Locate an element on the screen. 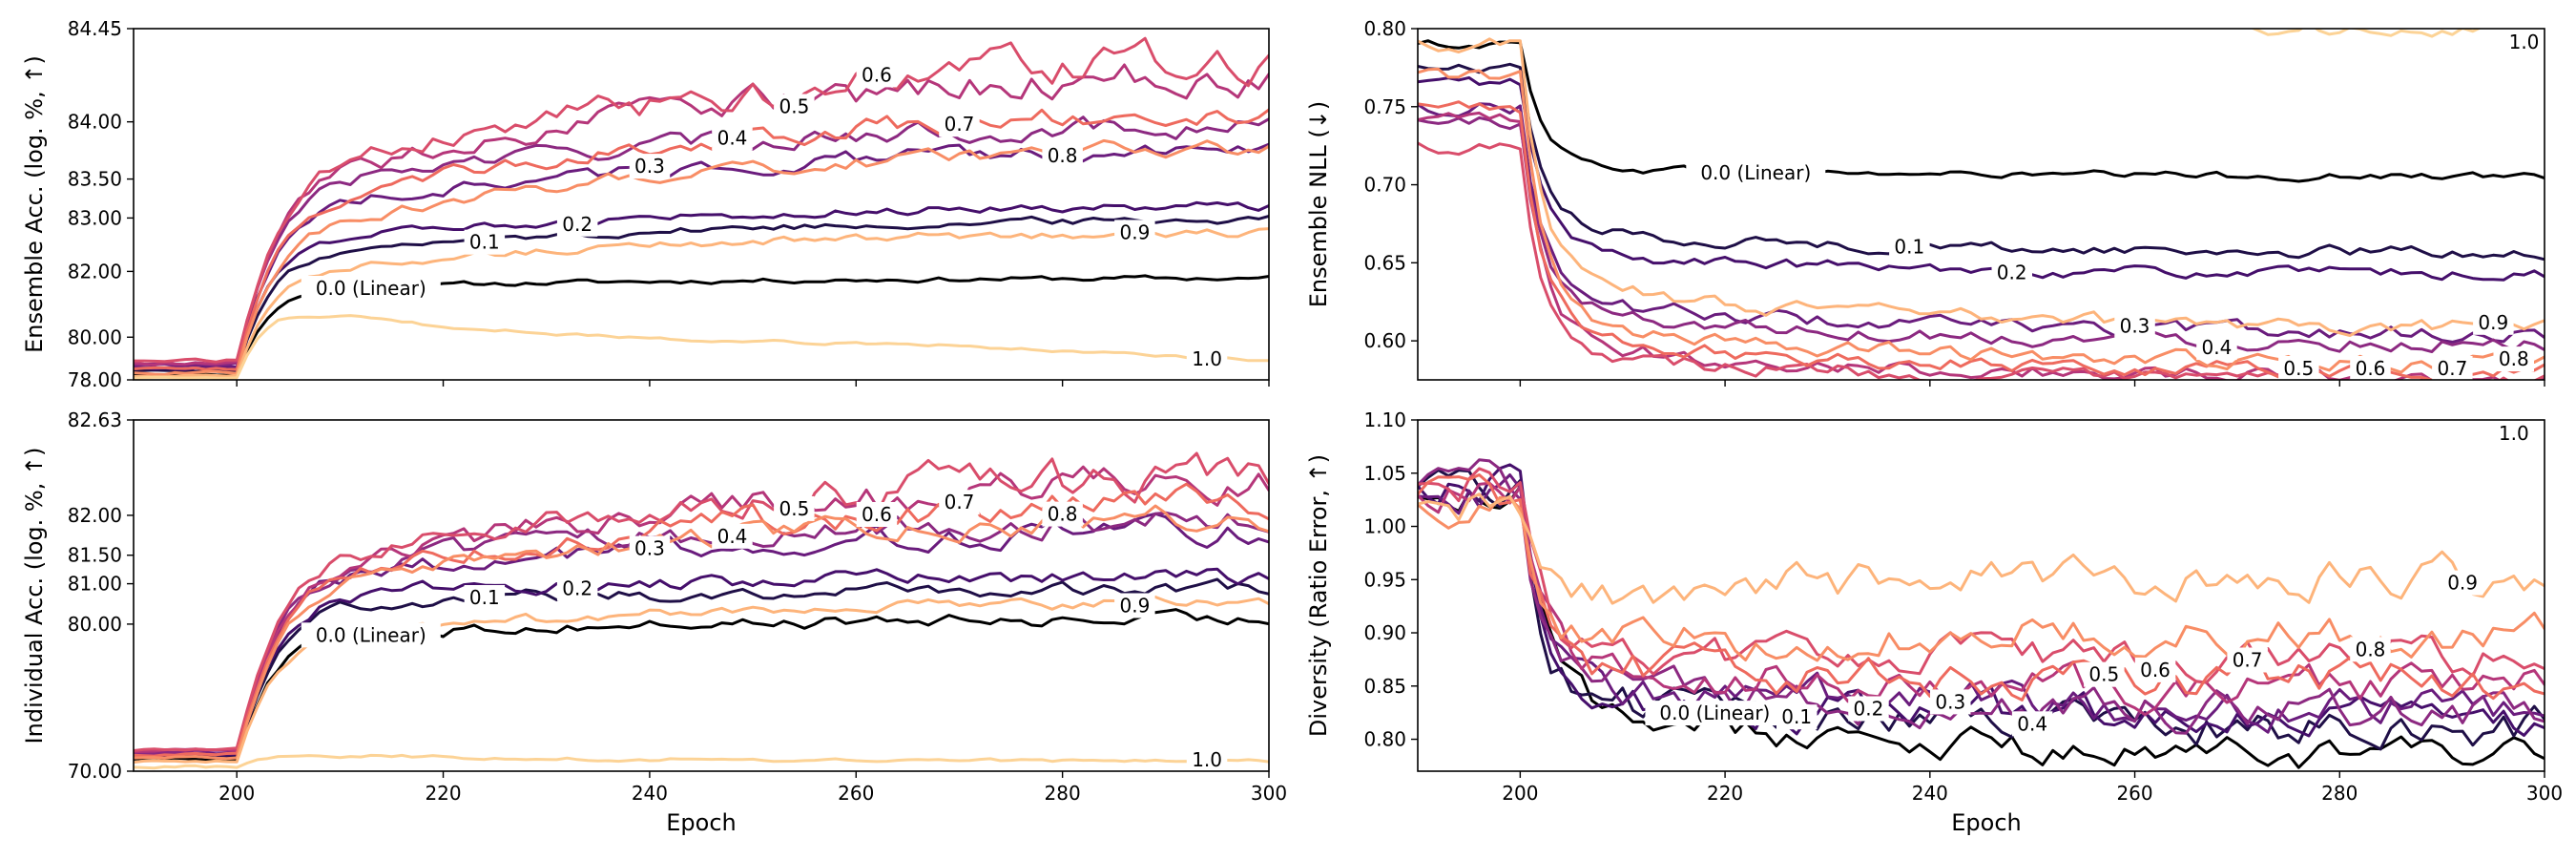  y-tick-label: 83.00 is located at coordinates (95, 217).